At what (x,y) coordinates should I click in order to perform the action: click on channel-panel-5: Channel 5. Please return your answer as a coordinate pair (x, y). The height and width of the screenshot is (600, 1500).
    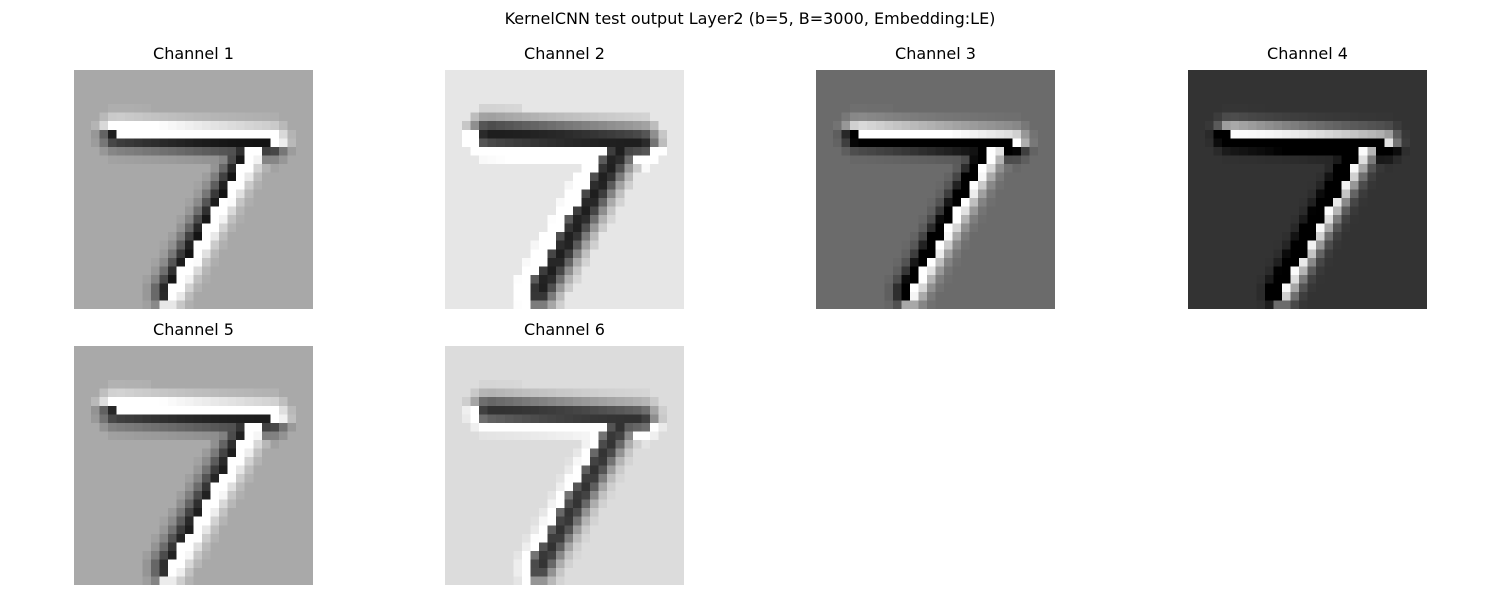
    Looking at the image, I should click on (193, 452).